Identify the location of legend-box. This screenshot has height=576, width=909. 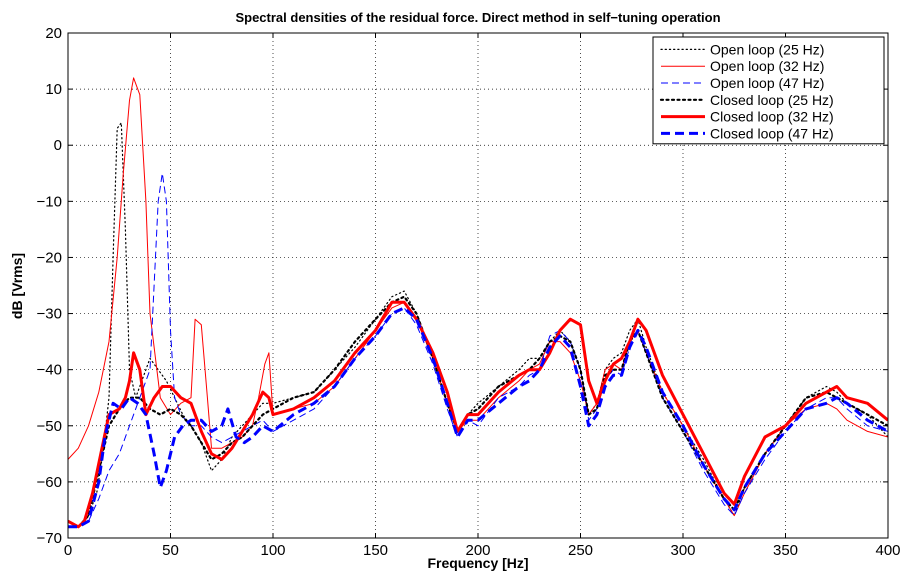
(768, 90).